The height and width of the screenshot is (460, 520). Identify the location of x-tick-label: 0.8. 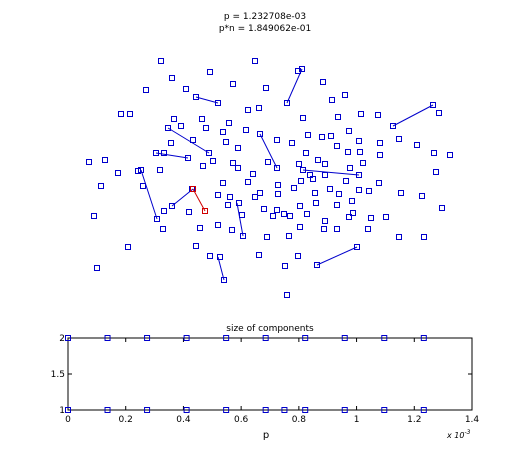
(299, 420).